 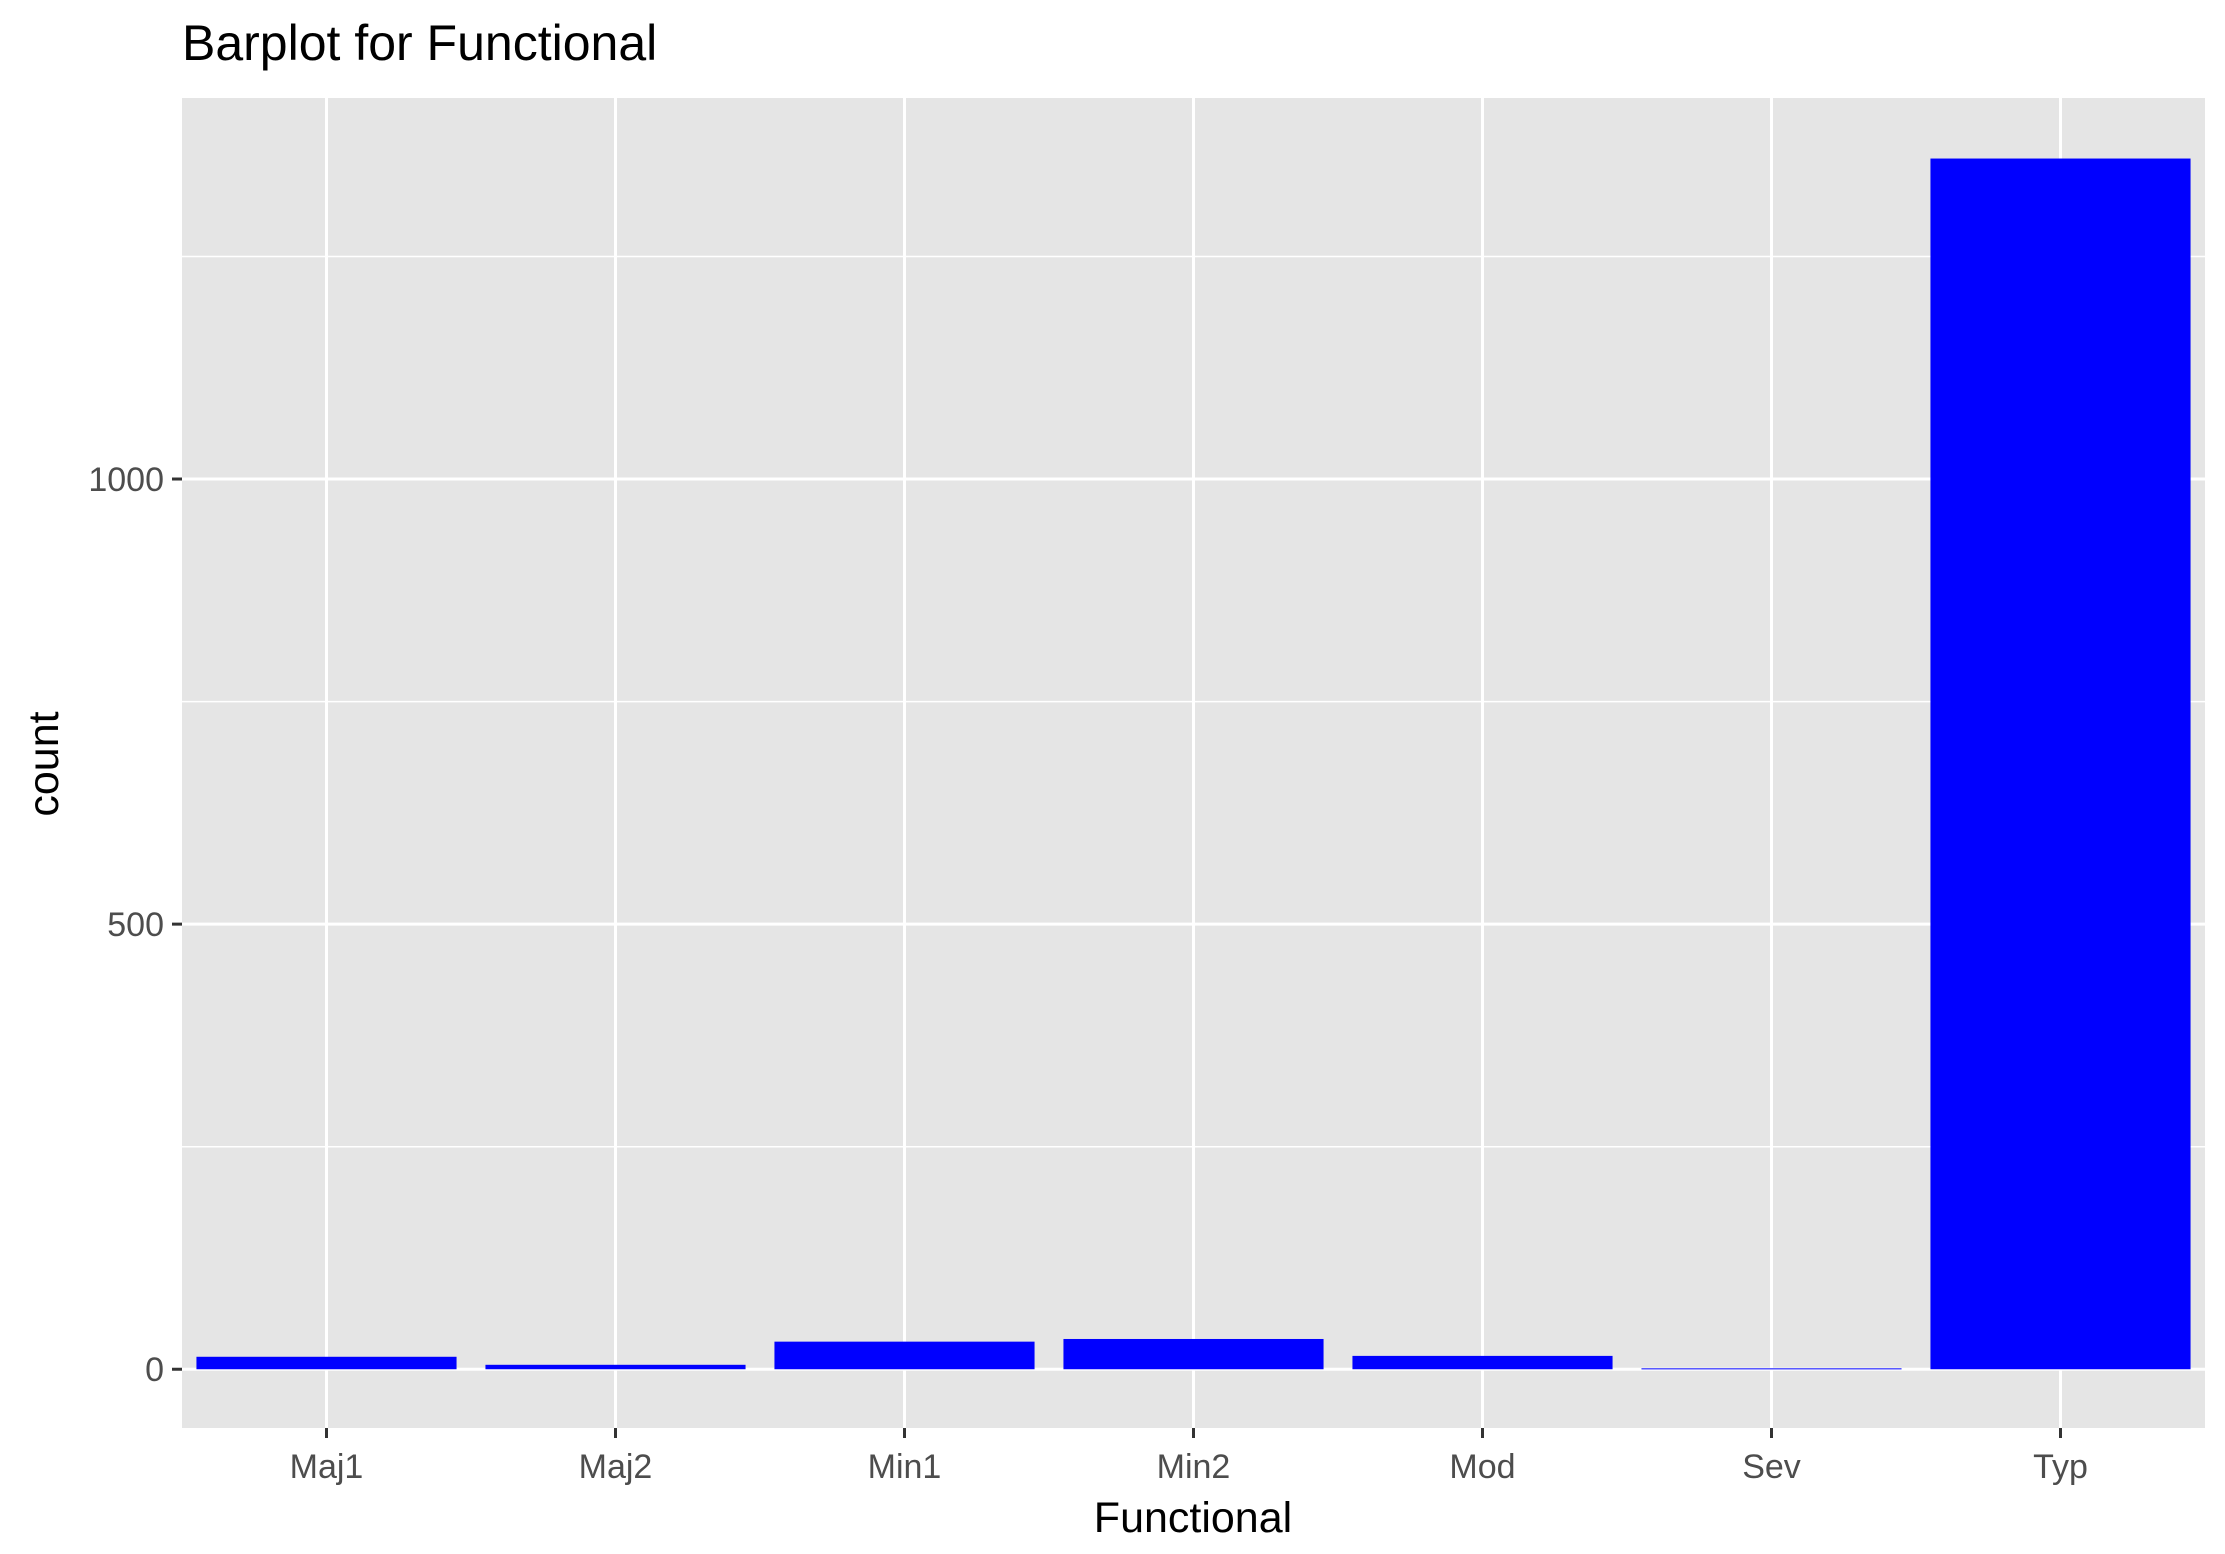 I want to click on y-tick-label: 1000, so click(x=126, y=480).